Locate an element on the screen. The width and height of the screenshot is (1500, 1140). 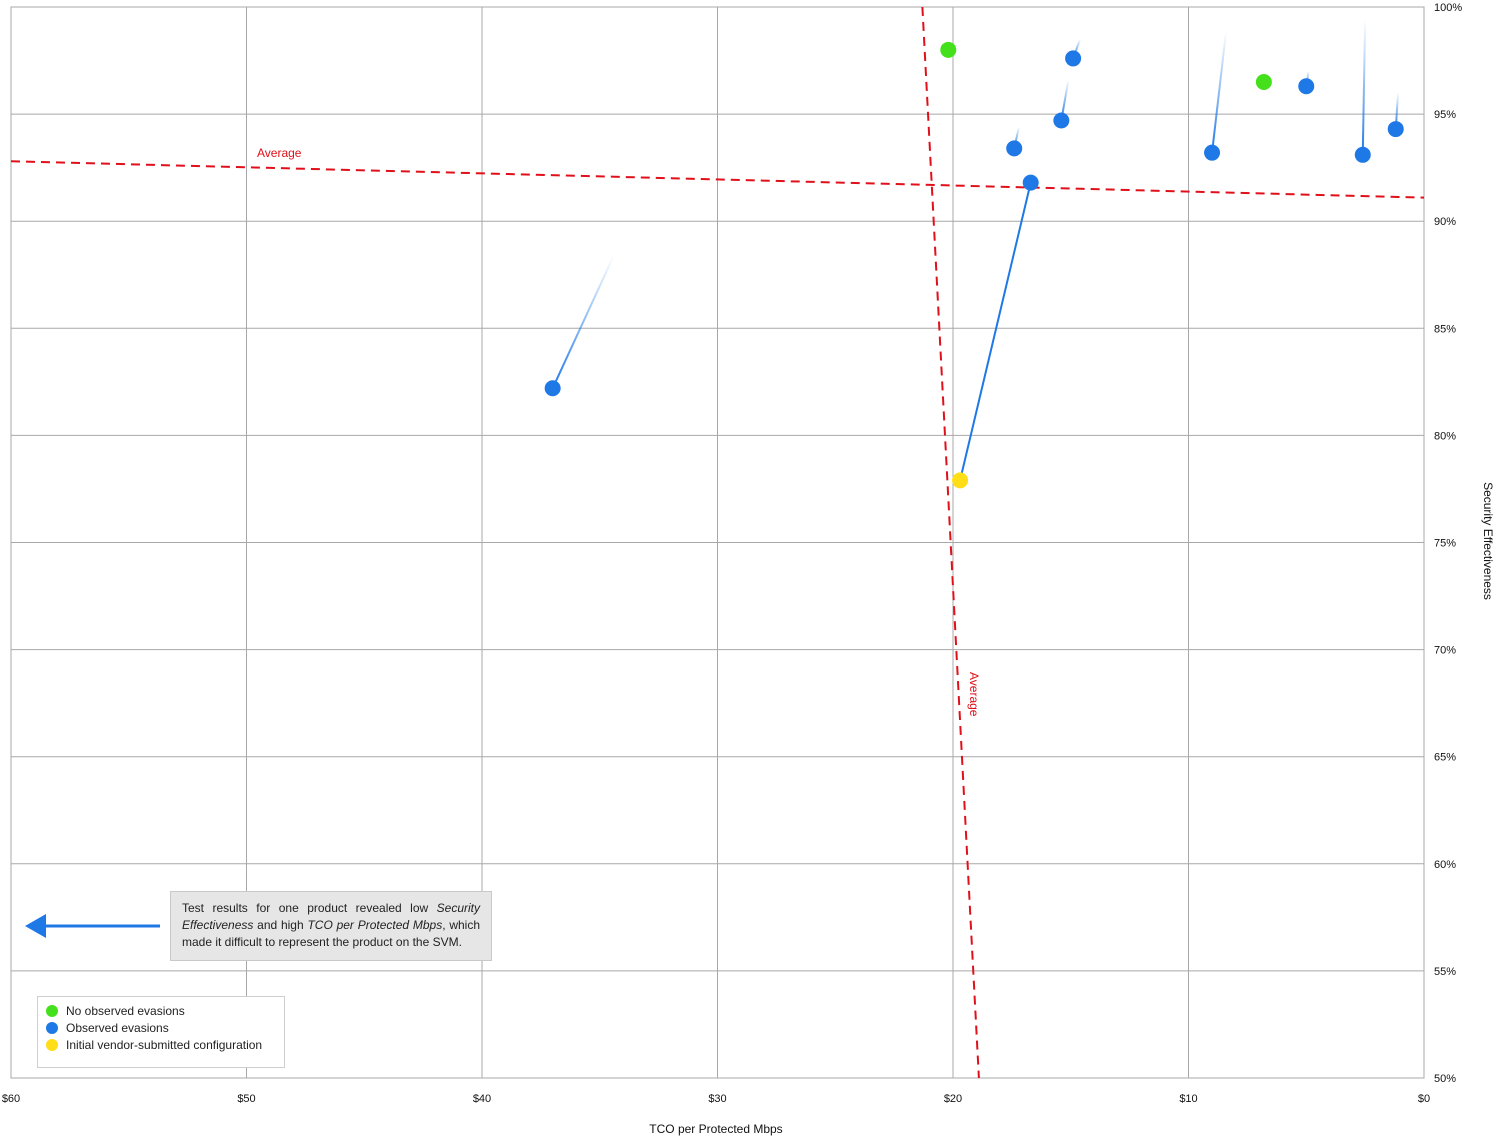
callout-italic-2: TCO per Protected Mbps is located at coordinates (375, 925).